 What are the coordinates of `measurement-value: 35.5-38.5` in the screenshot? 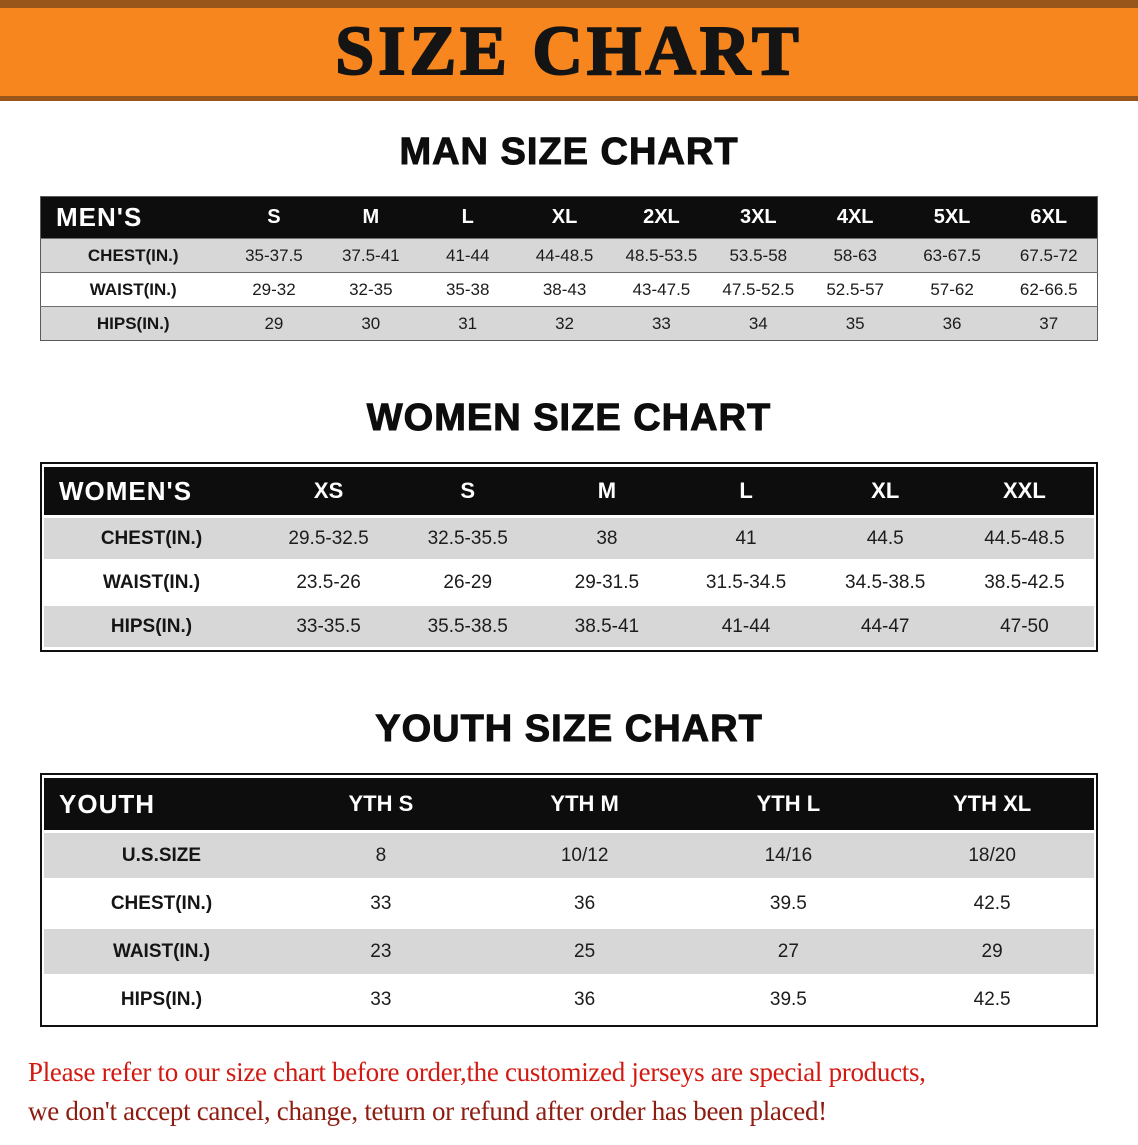 It's located at (467, 626).